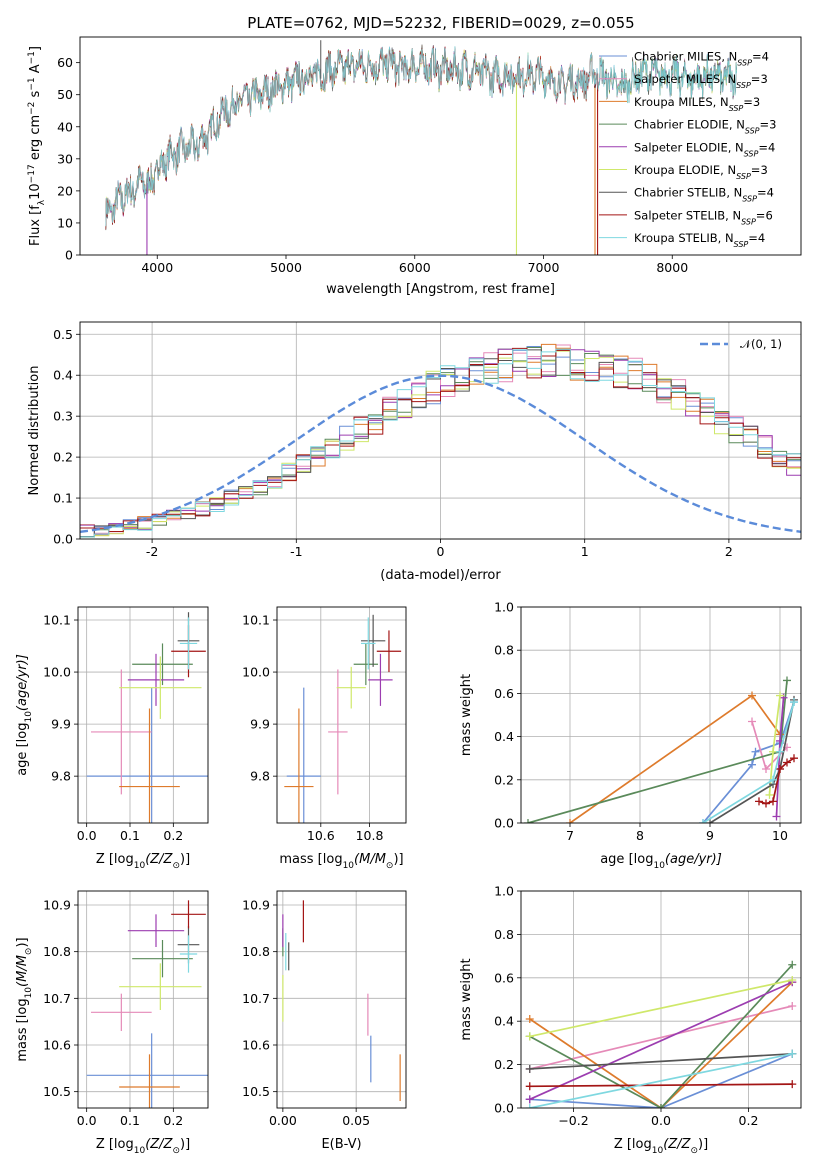  What do you see at coordinates (697, 104) in the screenshot?
I see `legend-entry: Kroupa MILES, NSSP=3` at bounding box center [697, 104].